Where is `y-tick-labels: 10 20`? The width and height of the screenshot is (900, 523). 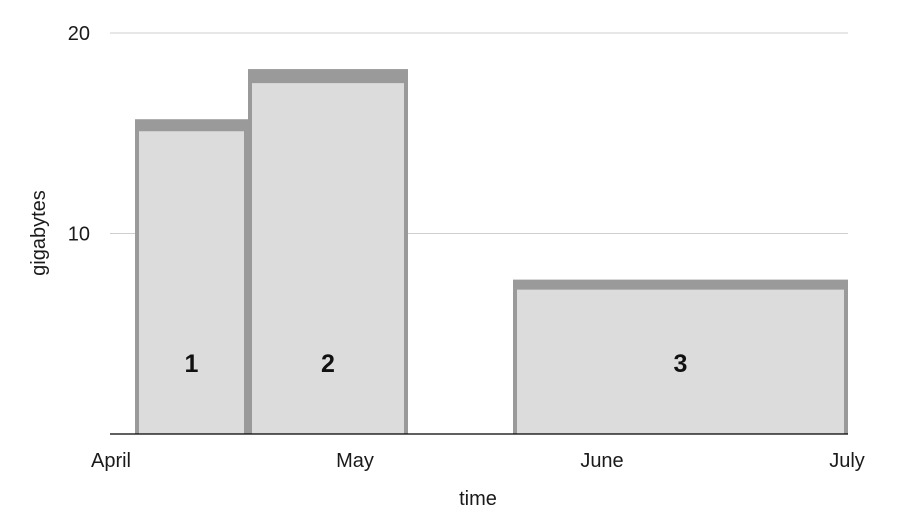
y-tick-labels: 10 20 is located at coordinates (79, 134).